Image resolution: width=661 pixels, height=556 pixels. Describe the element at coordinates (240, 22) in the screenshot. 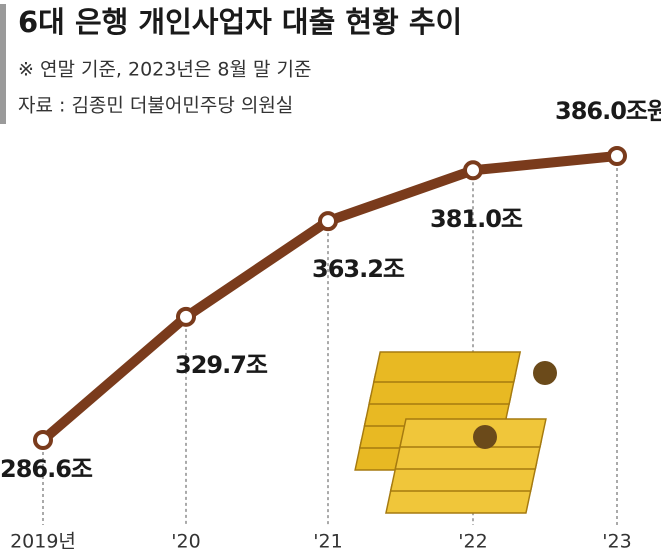

I see `chart-title: 6대 은행 개인사업자 대출 현황 추이` at that location.